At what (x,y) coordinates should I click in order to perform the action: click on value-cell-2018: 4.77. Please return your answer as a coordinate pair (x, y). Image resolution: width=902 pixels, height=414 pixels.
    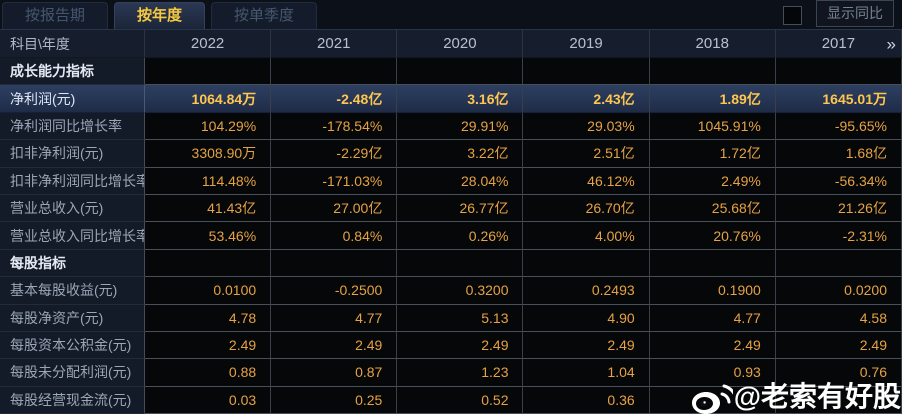
    Looking at the image, I should click on (712, 318).